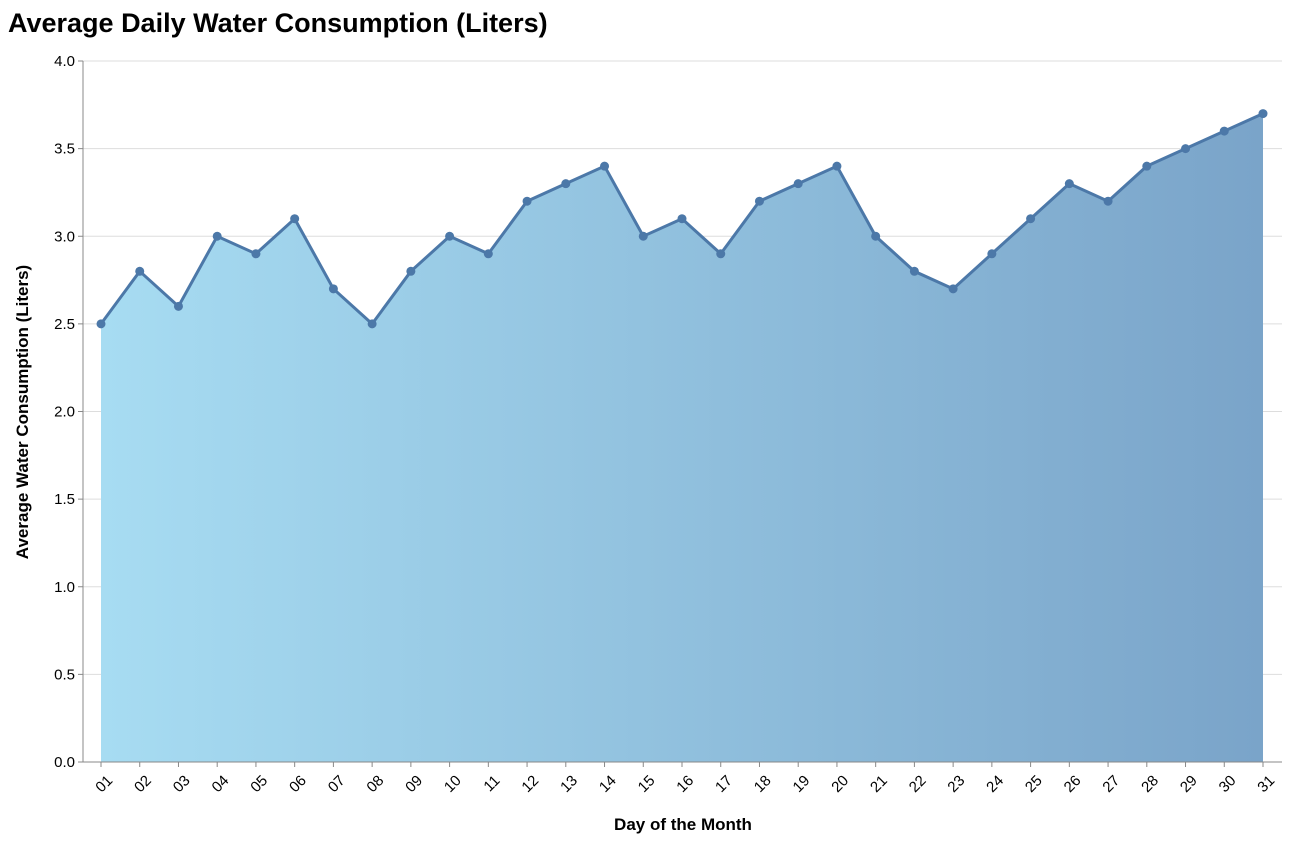 This screenshot has height=844, width=1292. What do you see at coordinates (647, 784) in the screenshot?
I see `x-tick-label: 15` at bounding box center [647, 784].